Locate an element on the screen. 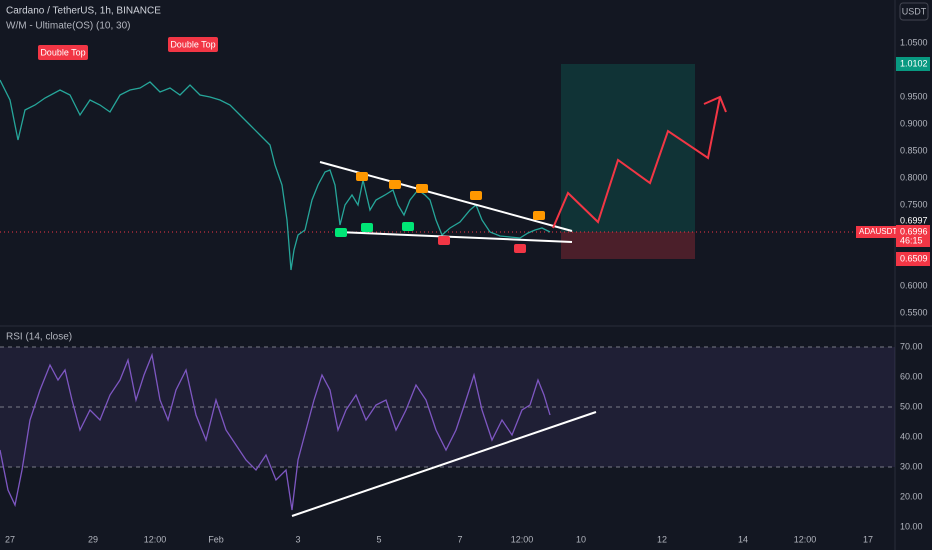 Image resolution: width=932 pixels, height=550 pixels. price-label: 0.8500 is located at coordinates (914, 150).